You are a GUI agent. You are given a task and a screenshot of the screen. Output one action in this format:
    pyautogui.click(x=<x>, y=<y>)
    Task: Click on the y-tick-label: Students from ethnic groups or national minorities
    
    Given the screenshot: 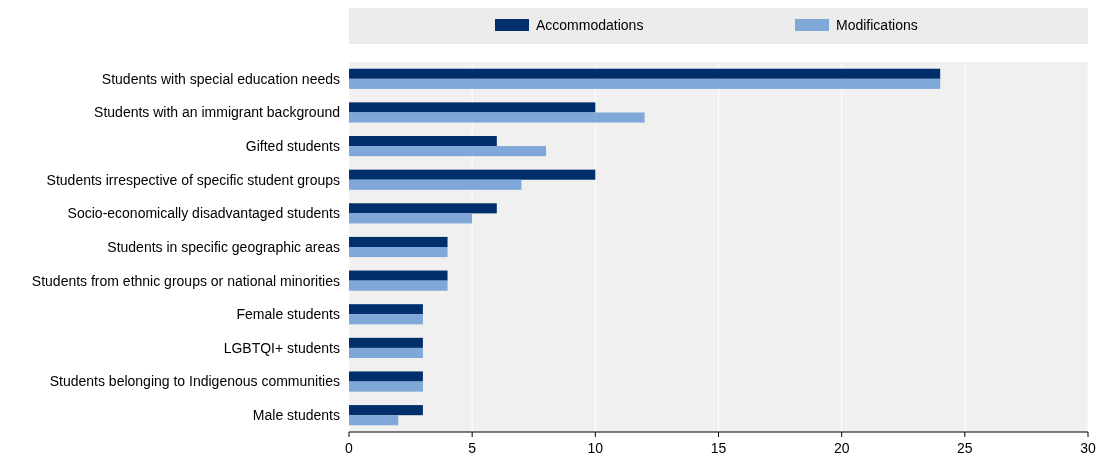 What is the action you would take?
    pyautogui.click(x=185, y=280)
    